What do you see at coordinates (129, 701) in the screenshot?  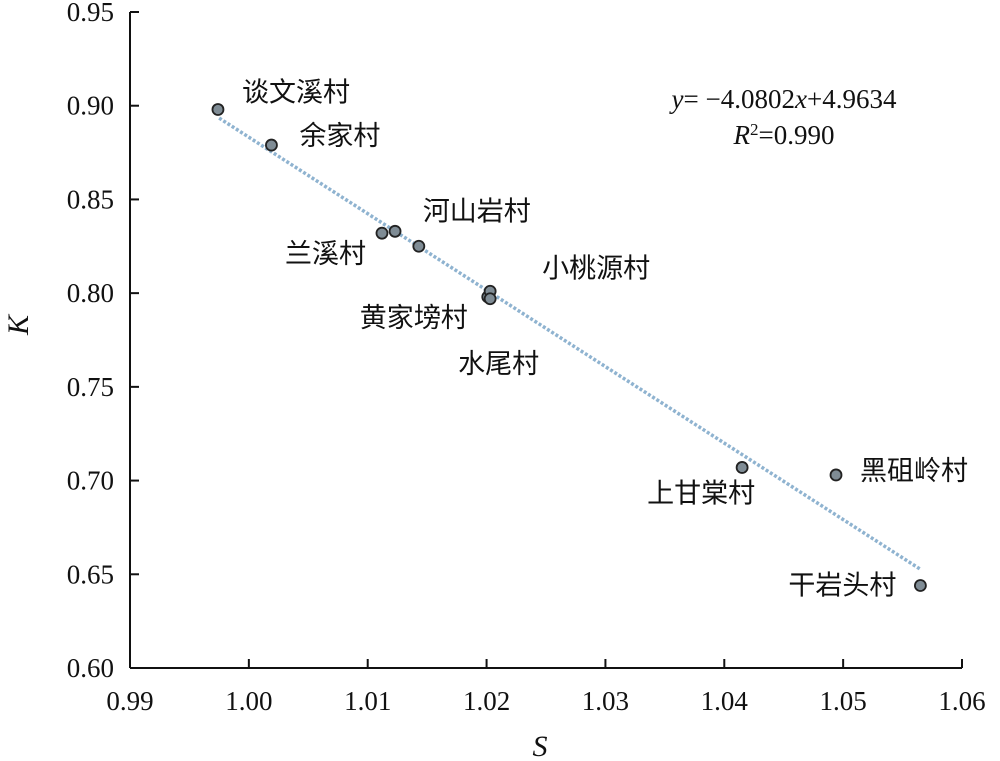 I see `x-tick-label: 0.99` at bounding box center [129, 701].